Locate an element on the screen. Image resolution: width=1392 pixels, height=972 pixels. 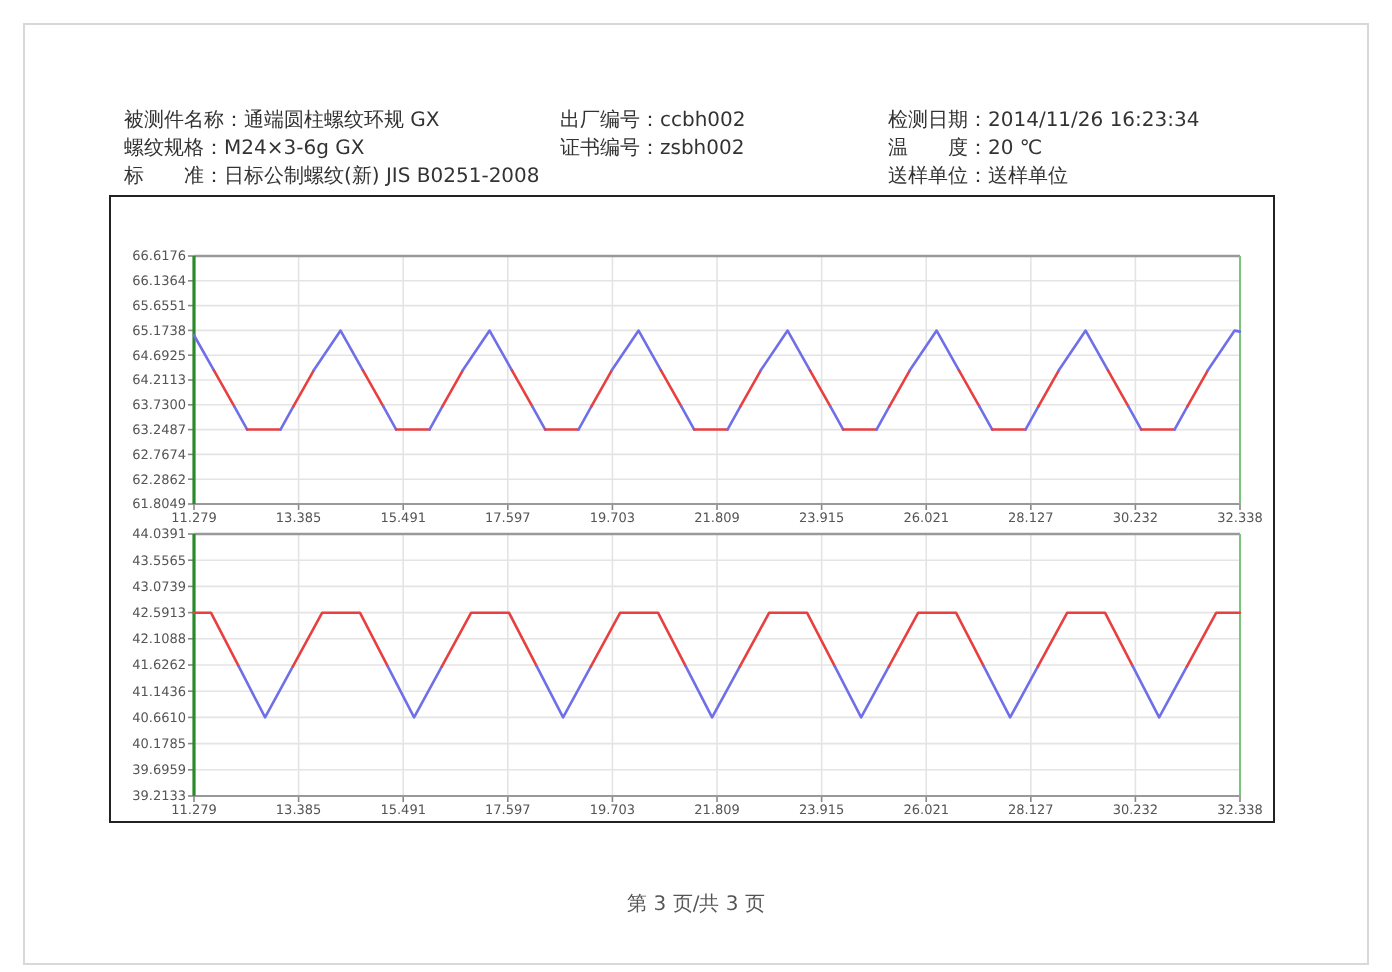
text: 证书编号：zsbh002 is located at coordinates (652, 148).